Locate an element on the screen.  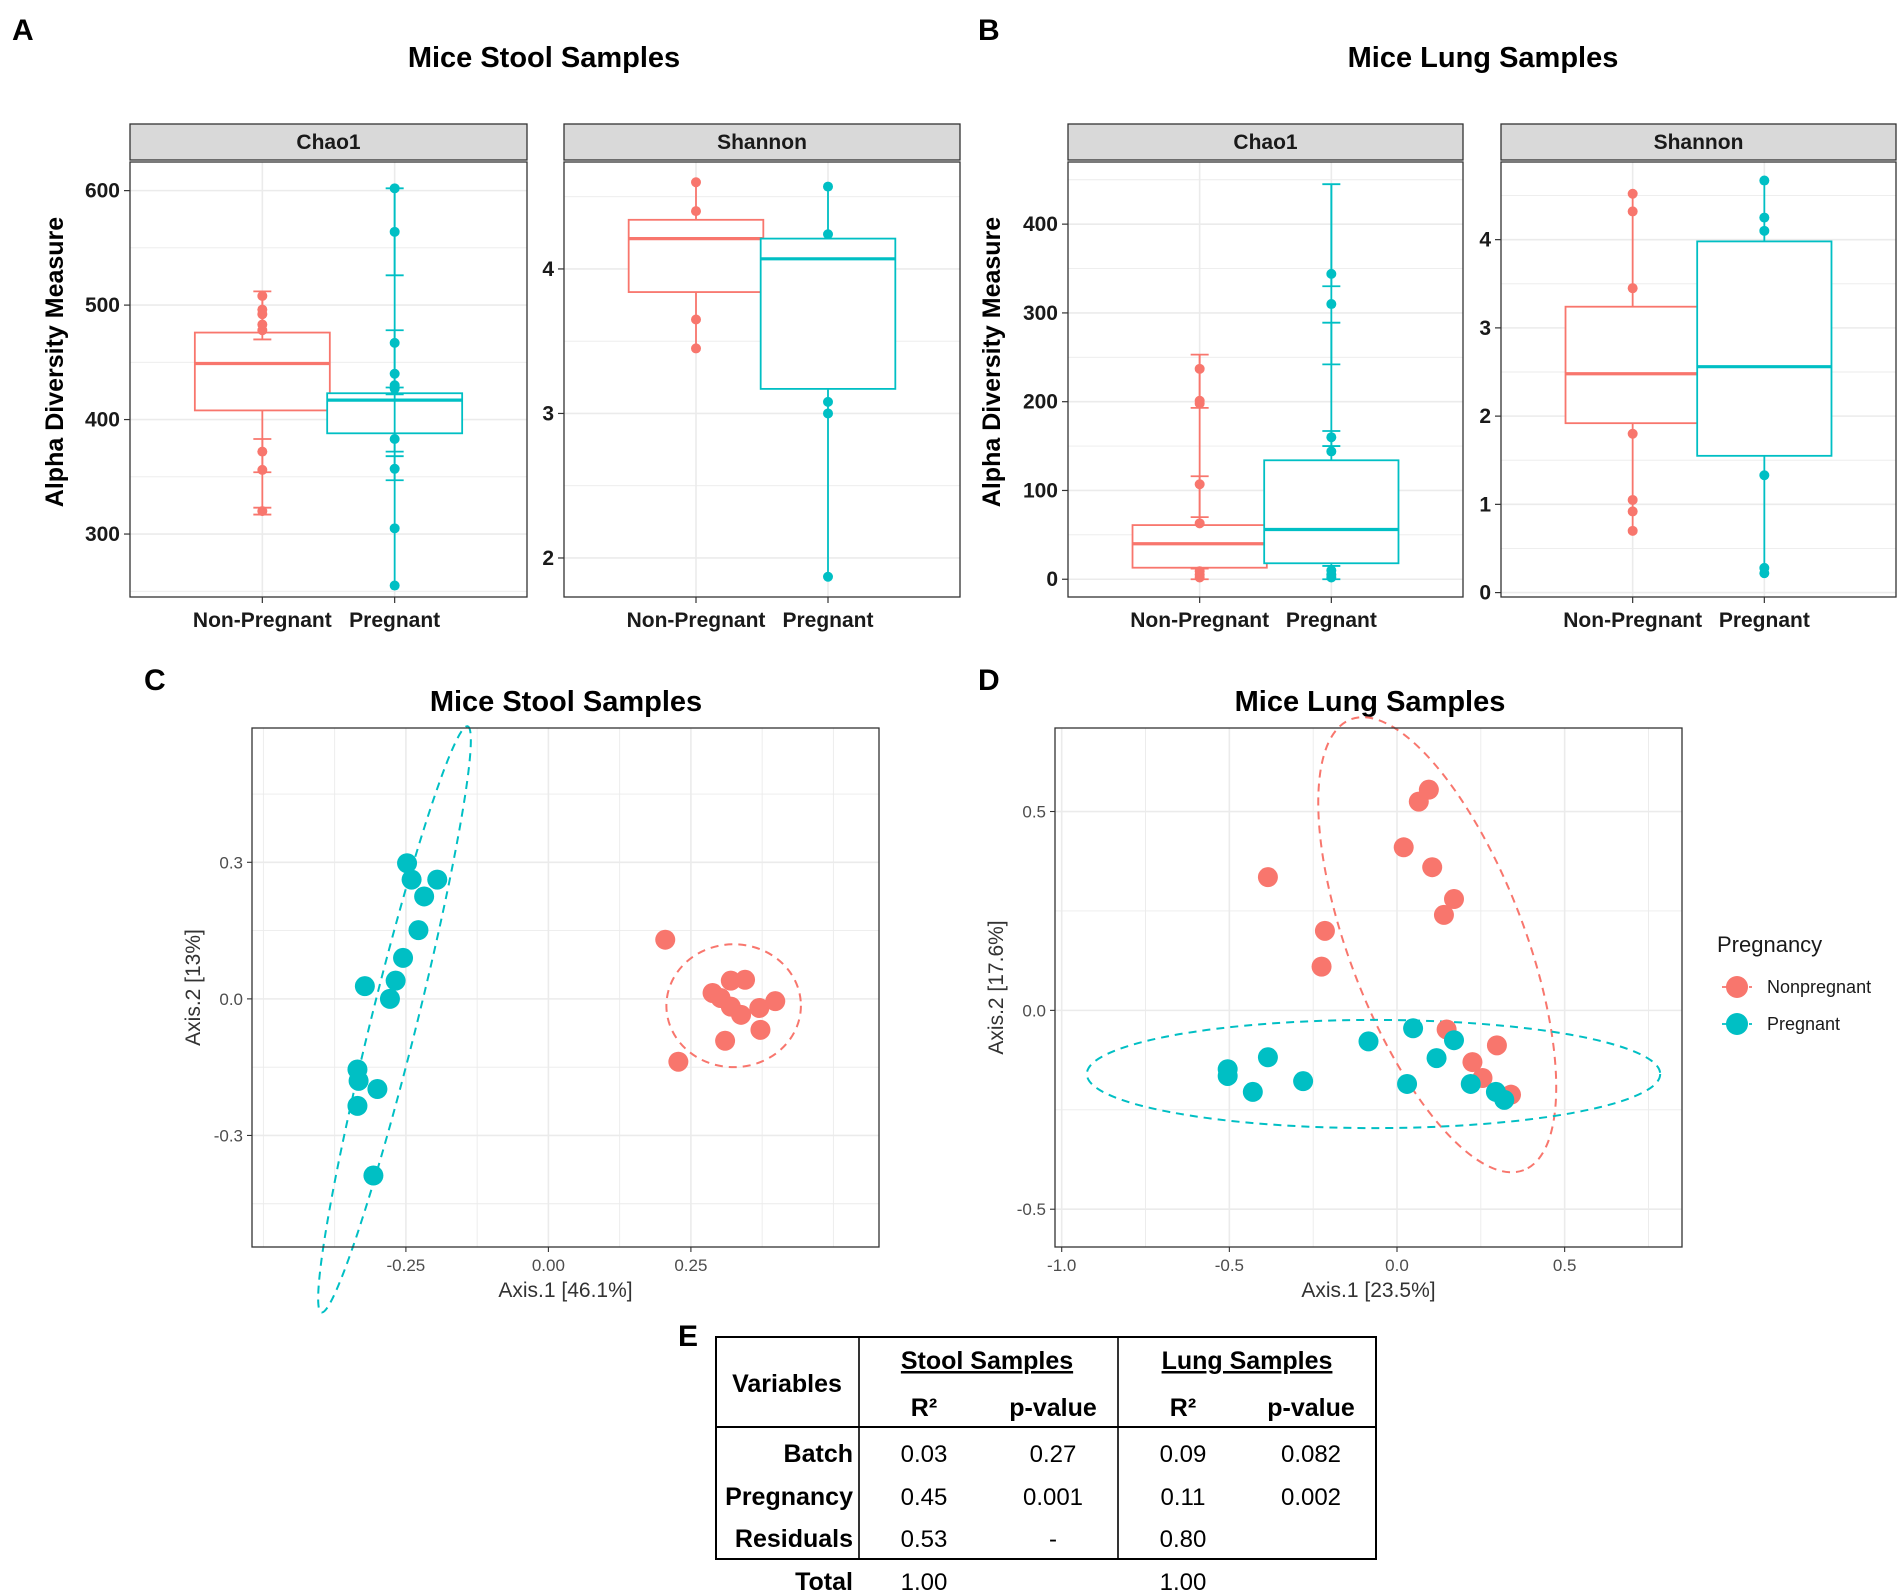
panel-b-shannon-panel-border is located at coordinates (1698, 379).